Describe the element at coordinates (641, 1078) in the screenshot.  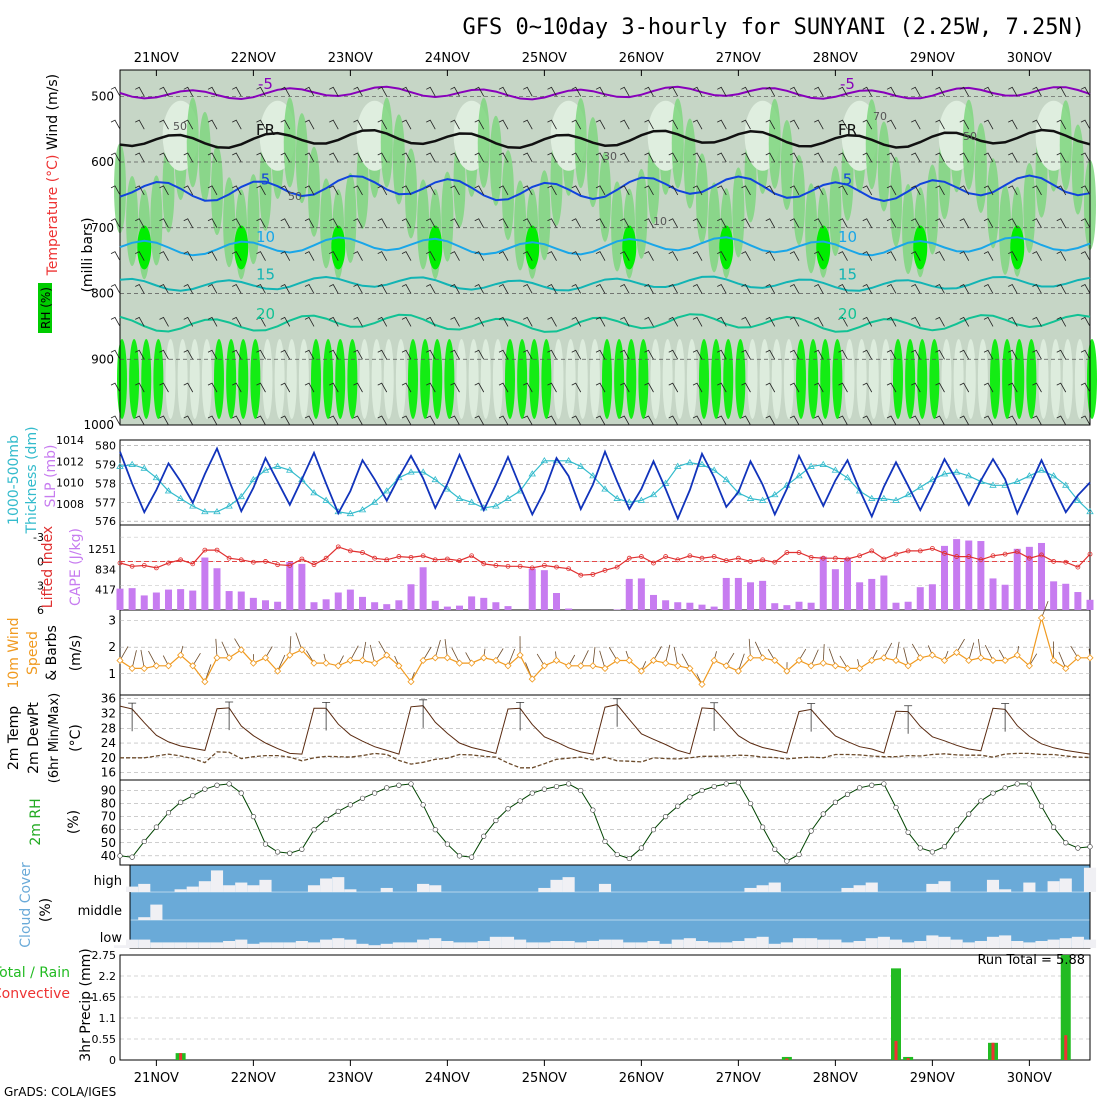
I see `date-label-bottom: 26NOV` at that location.